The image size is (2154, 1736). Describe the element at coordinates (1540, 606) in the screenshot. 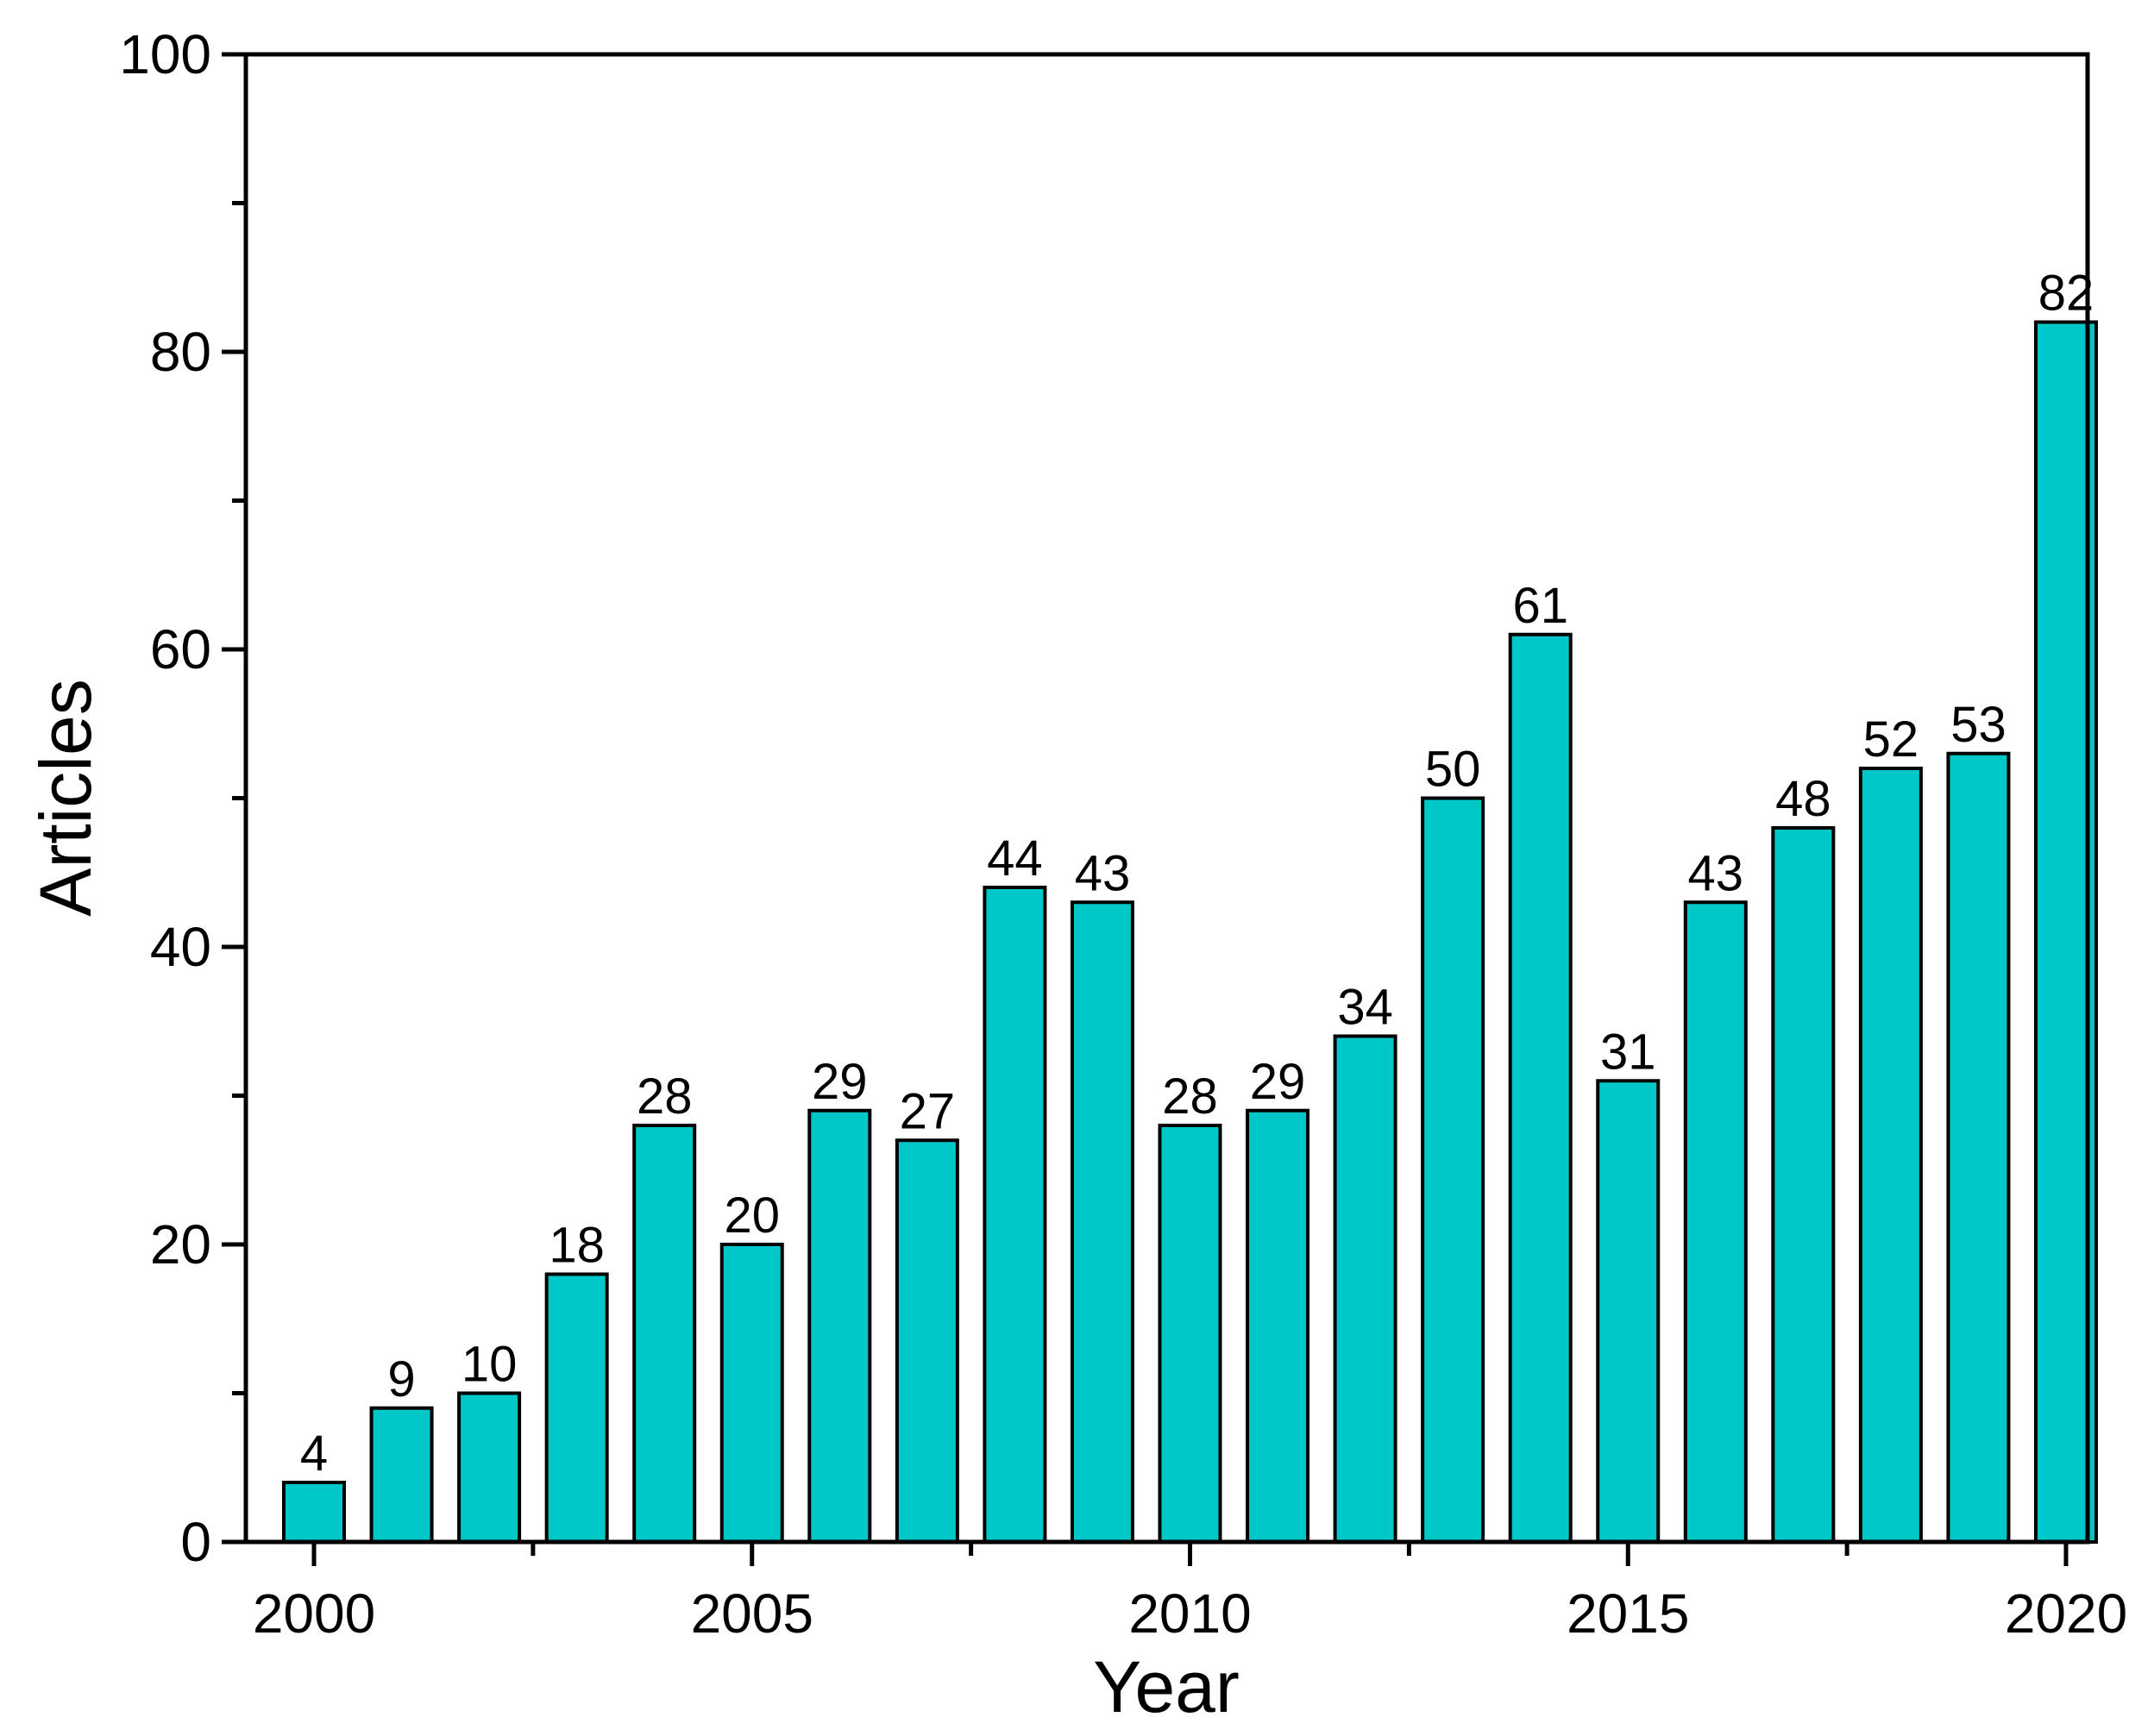

I see `data-label-2014: 61` at that location.